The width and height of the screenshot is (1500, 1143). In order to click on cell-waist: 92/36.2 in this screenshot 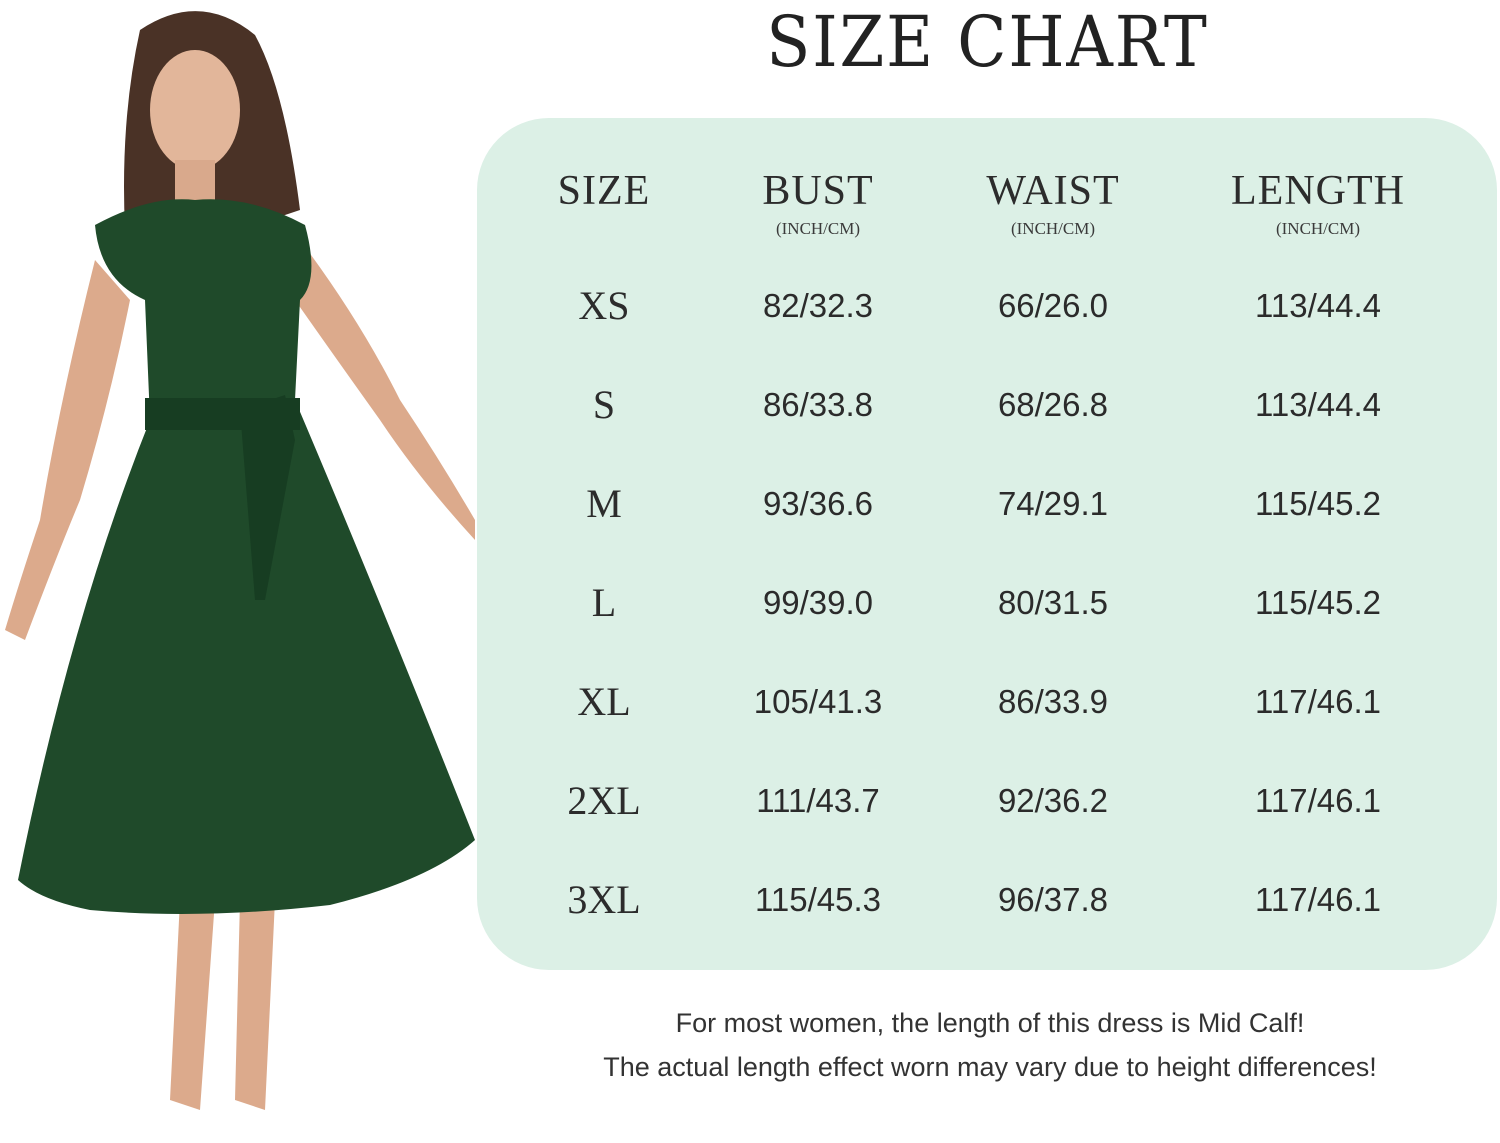, I will do `click(1053, 800)`.